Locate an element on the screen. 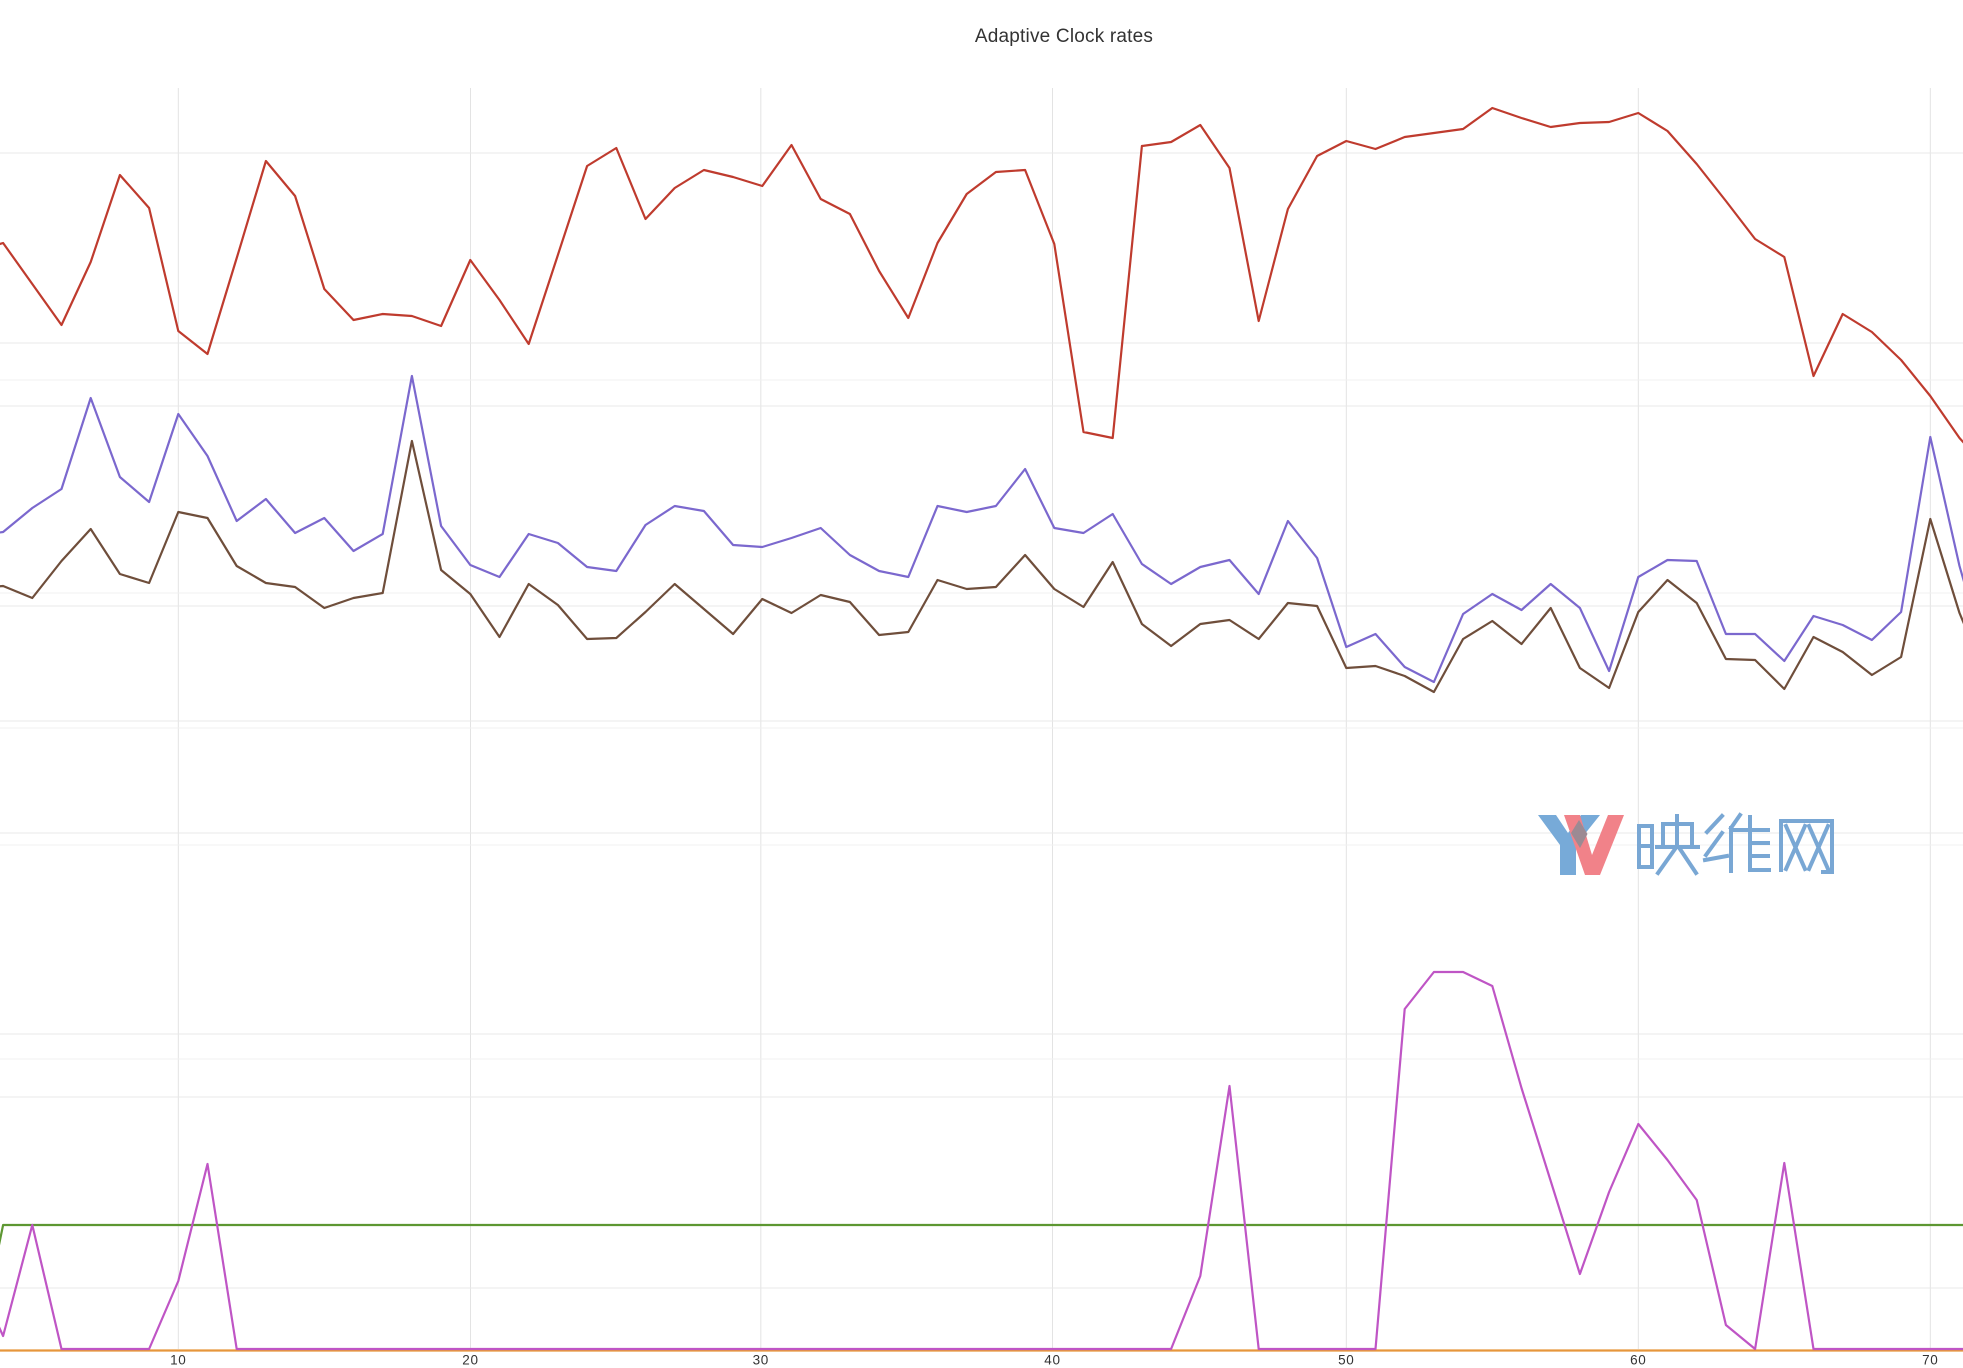 This screenshot has width=1963, height=1368. svg-text: 10 is located at coordinates (178, 1360).